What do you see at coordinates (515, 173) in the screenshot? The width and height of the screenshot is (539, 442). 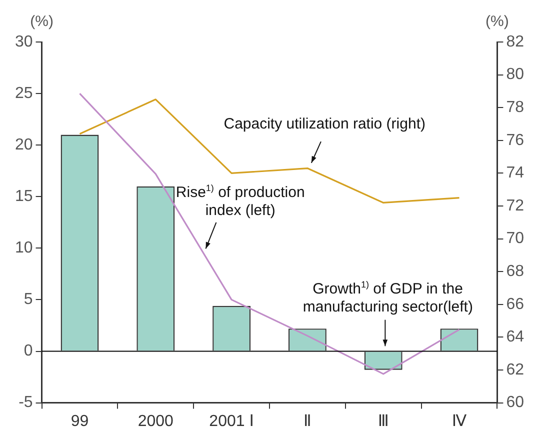 I see `y2-tick-label: 74` at bounding box center [515, 173].